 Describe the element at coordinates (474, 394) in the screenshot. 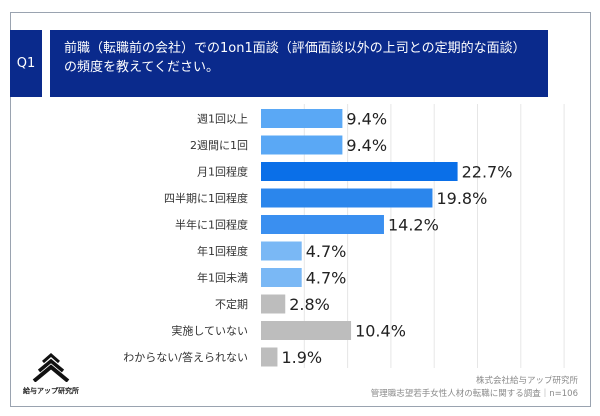

I see `survey-name: 管理職志望若手女性人材の転職に関する調査｜n=106` at that location.